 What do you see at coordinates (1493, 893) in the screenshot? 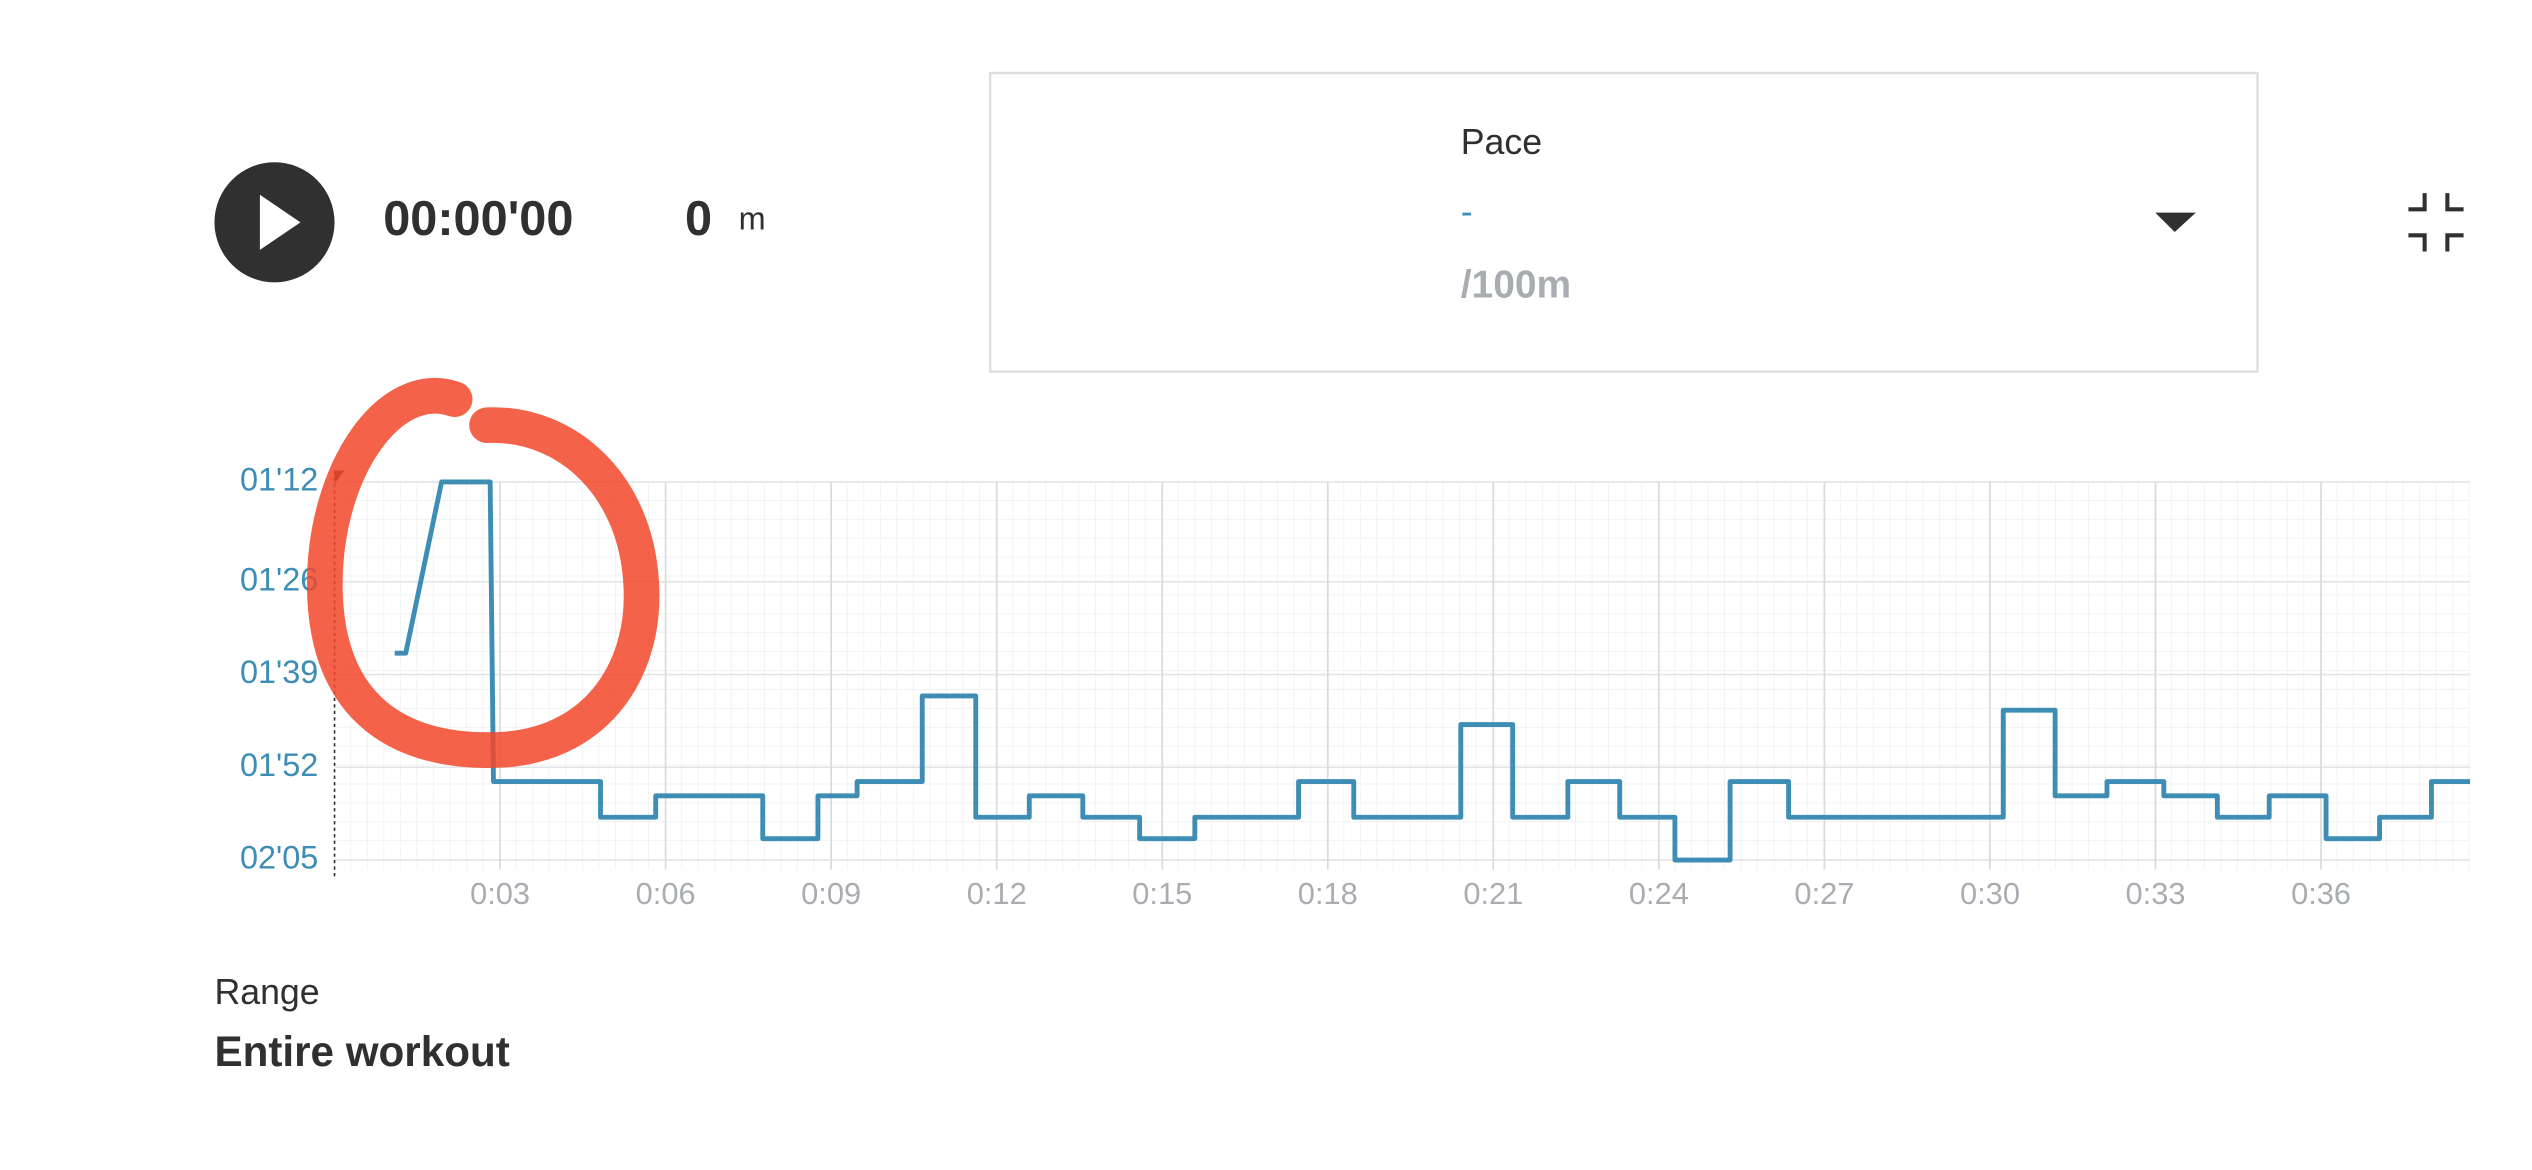
I see `x-tick-label: 0:21` at bounding box center [1493, 893].